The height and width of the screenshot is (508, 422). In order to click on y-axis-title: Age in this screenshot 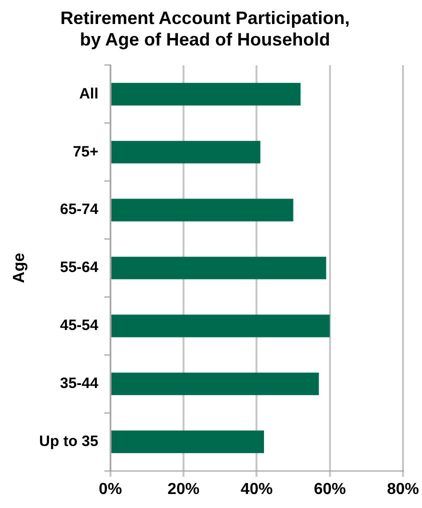, I will do `click(19, 268)`.